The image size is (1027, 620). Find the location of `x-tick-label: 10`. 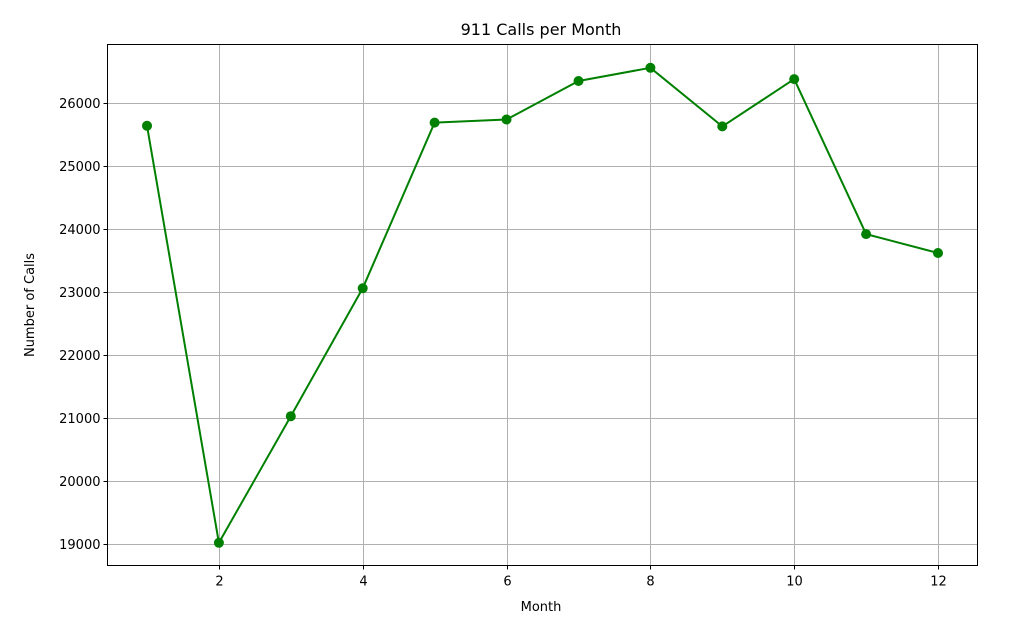

x-tick-label: 10 is located at coordinates (794, 582).